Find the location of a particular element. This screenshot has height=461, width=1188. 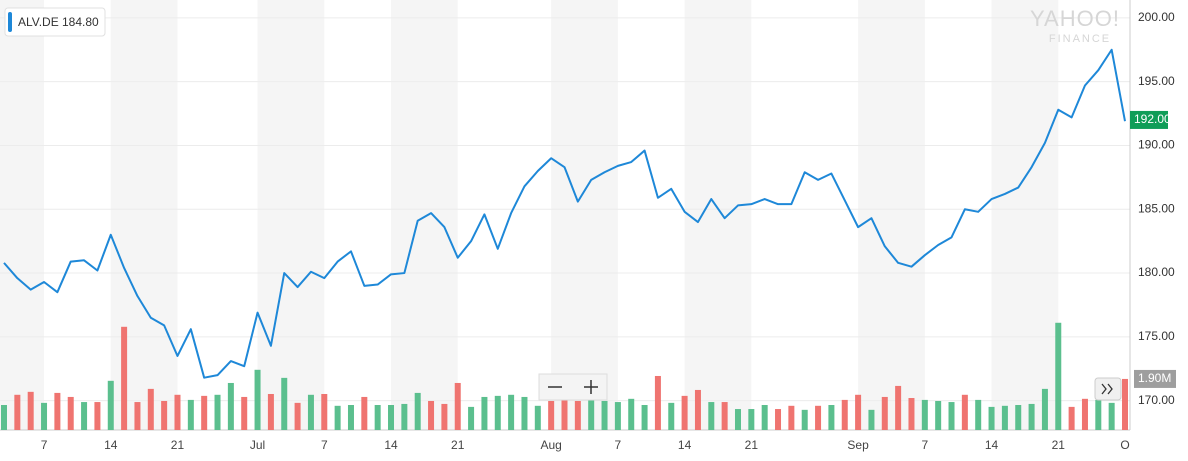

y-tick-label: 180.00 is located at coordinates (1156, 272).